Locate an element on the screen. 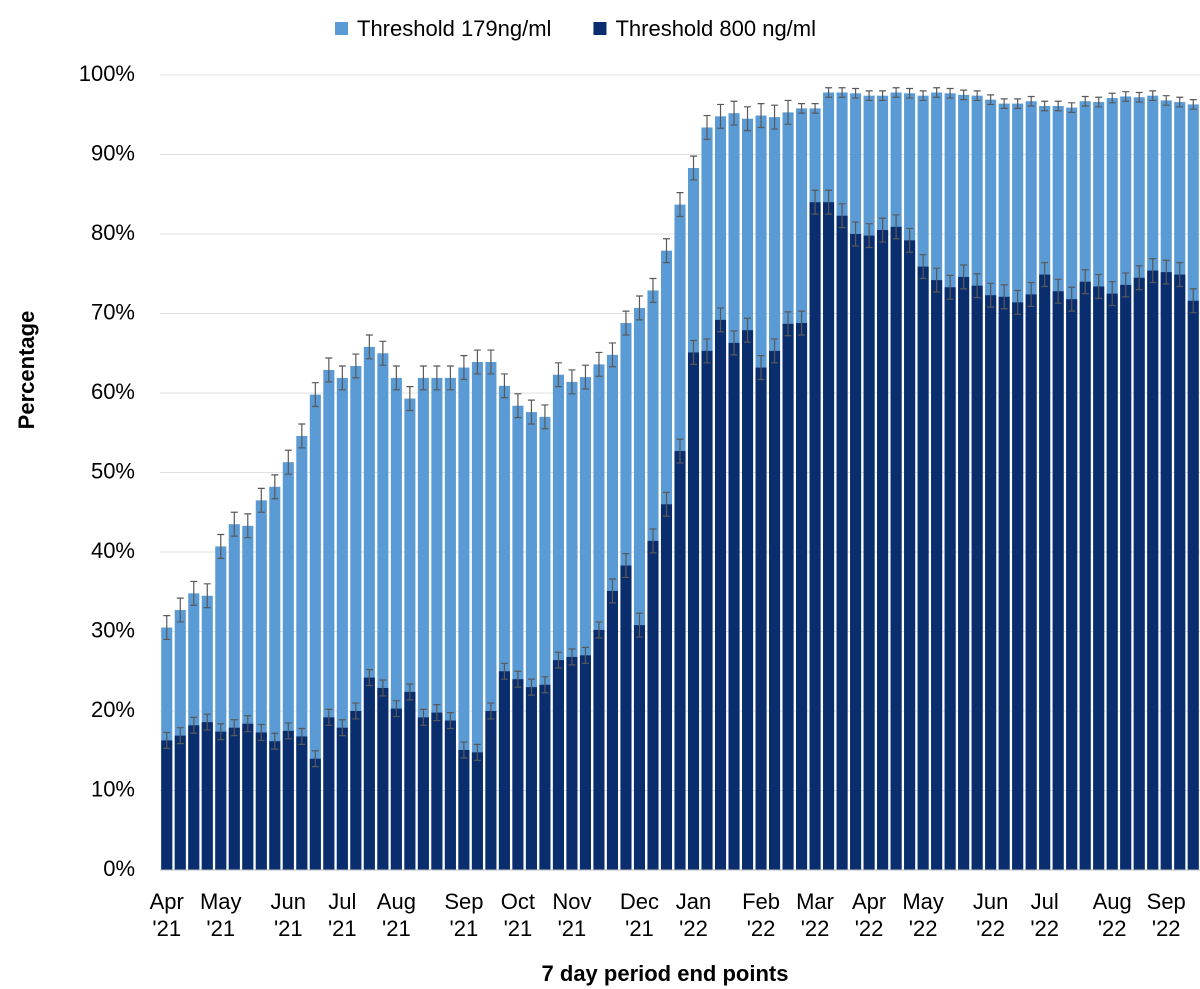 This screenshot has width=1200, height=989. legend-swatch is located at coordinates (341, 28).